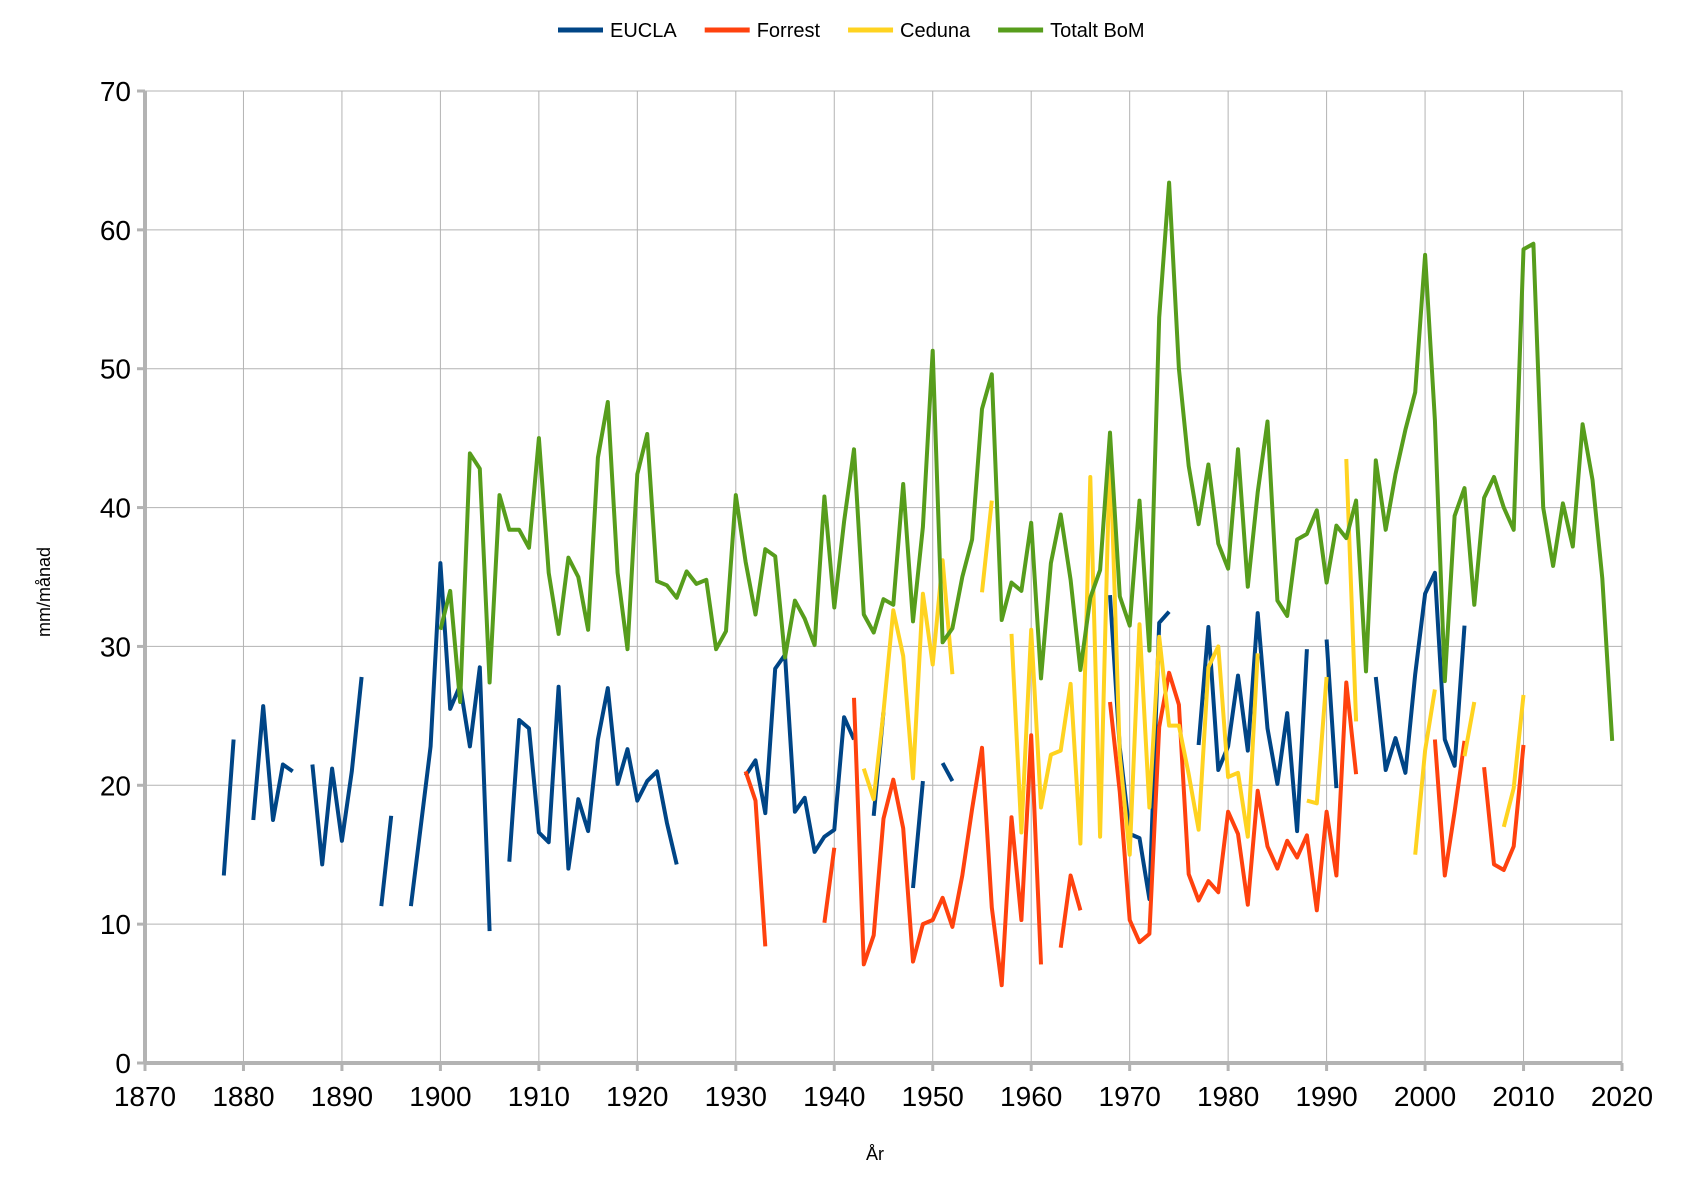 This screenshot has height=1191, width=1684. Describe the element at coordinates (440, 1096) in the screenshot. I see `x-tick-label: 1900` at that location.